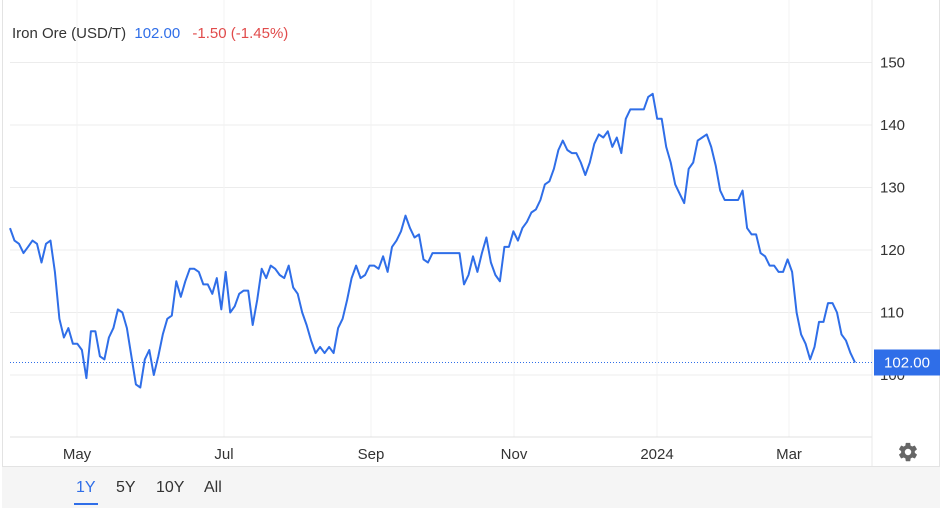 The image size is (944, 512). Describe the element at coordinates (86, 492) in the screenshot. I see `range-button-1y: 1Y` at that location.